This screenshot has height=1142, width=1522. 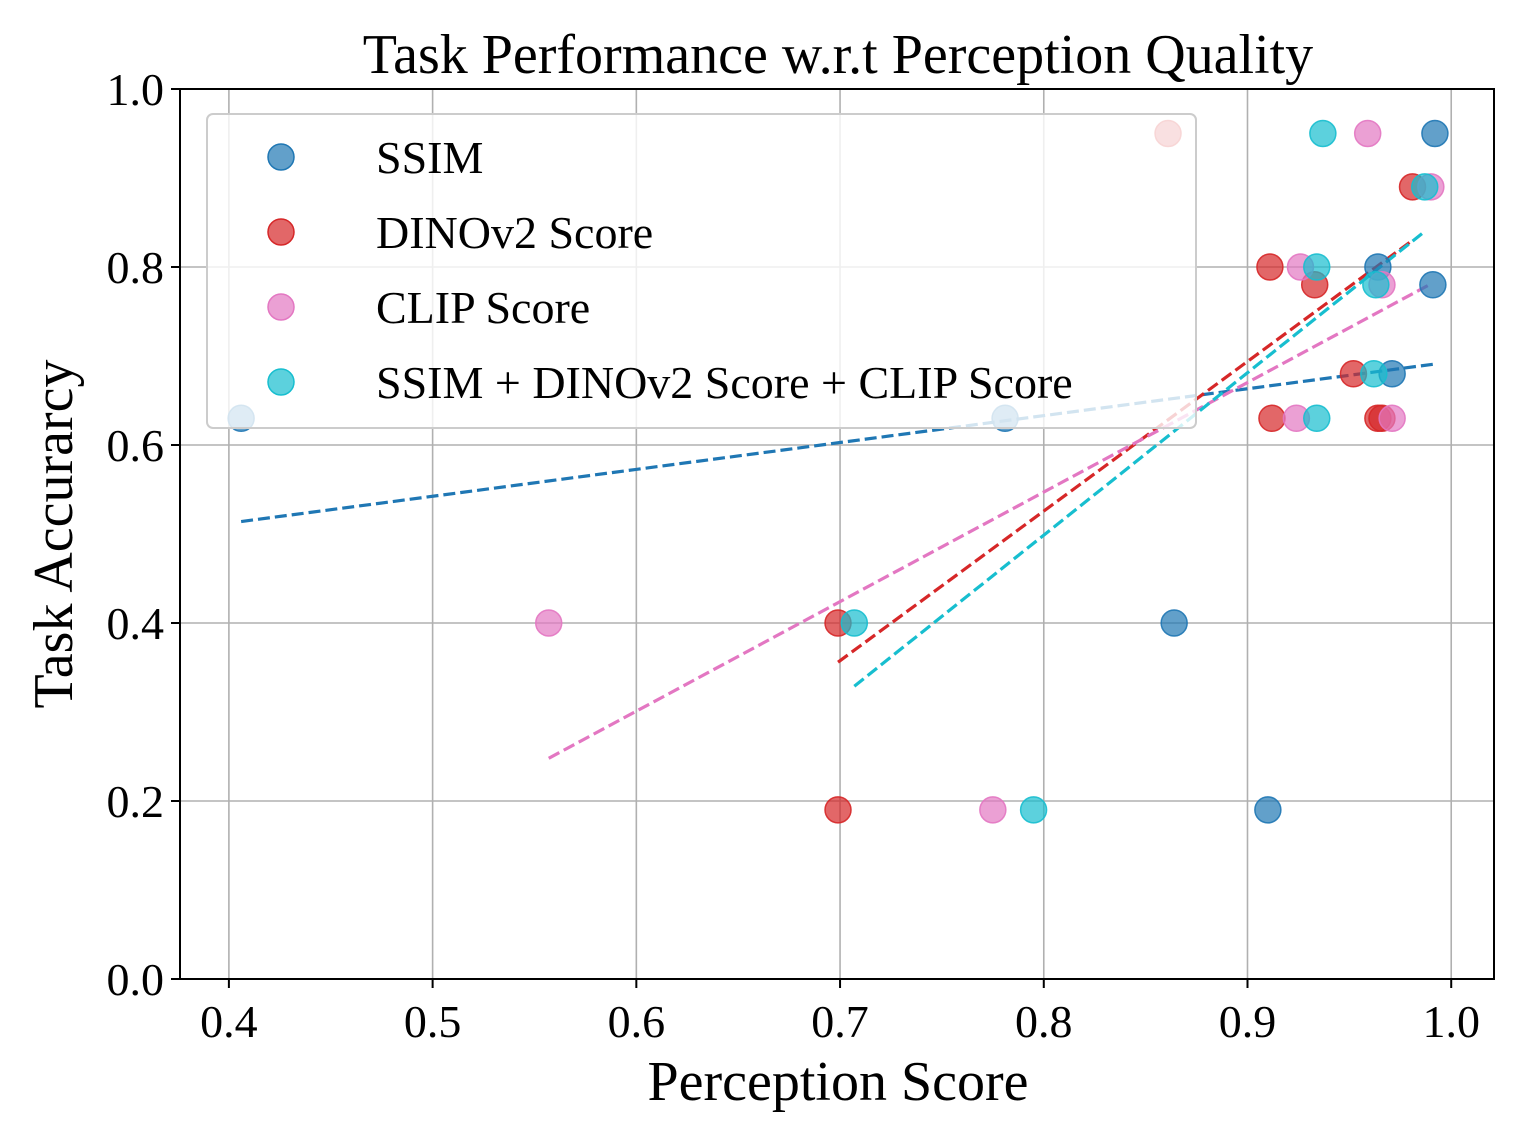 What do you see at coordinates (637, 1021) in the screenshot?
I see `x-tick-label: 0.6` at bounding box center [637, 1021].